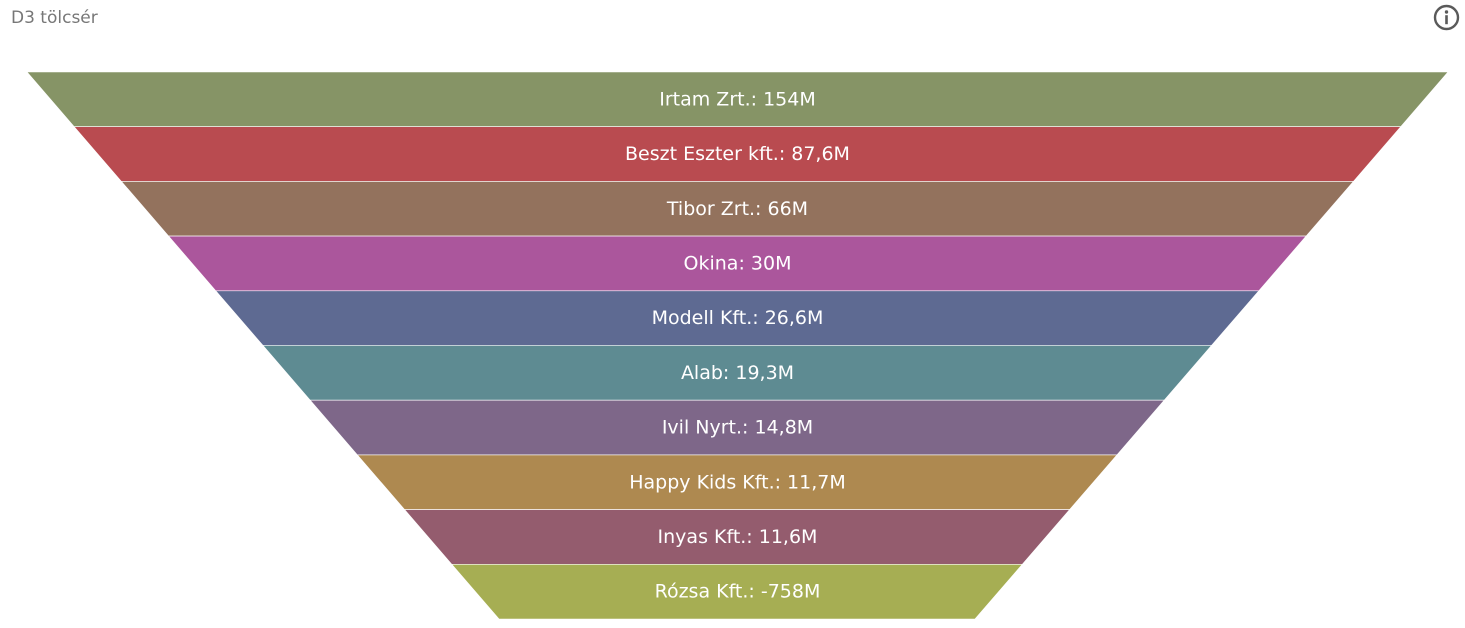 The width and height of the screenshot is (1465, 628). What do you see at coordinates (737, 482) in the screenshot?
I see `funnel-segment-label: Happy Kids Kft.: 11,7M` at bounding box center [737, 482].